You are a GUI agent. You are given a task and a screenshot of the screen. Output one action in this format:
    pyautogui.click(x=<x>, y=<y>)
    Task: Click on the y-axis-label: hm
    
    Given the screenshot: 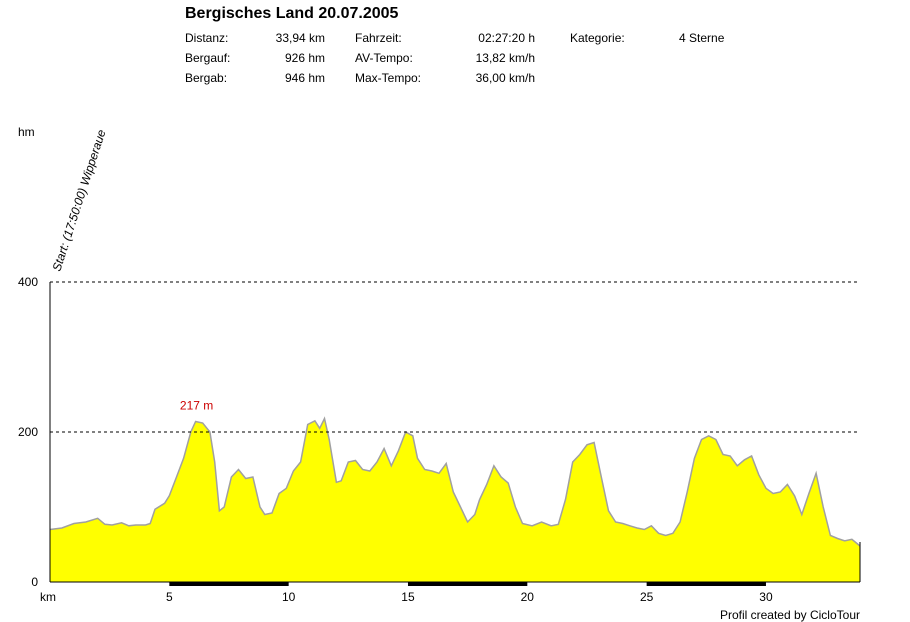 What is the action you would take?
    pyautogui.click(x=26, y=132)
    